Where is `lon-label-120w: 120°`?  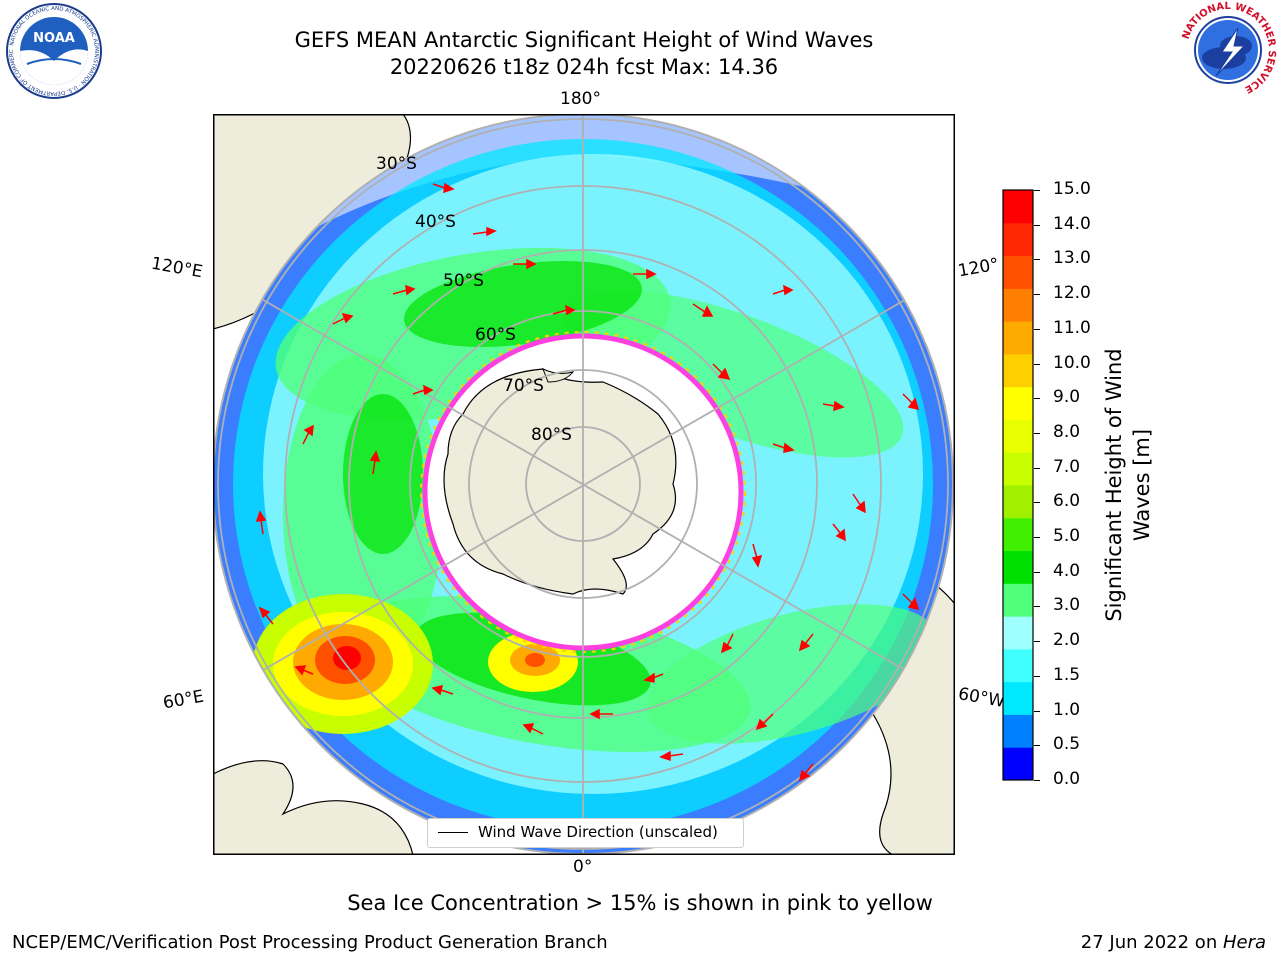 lon-label-120w: 120° is located at coordinates (978, 268).